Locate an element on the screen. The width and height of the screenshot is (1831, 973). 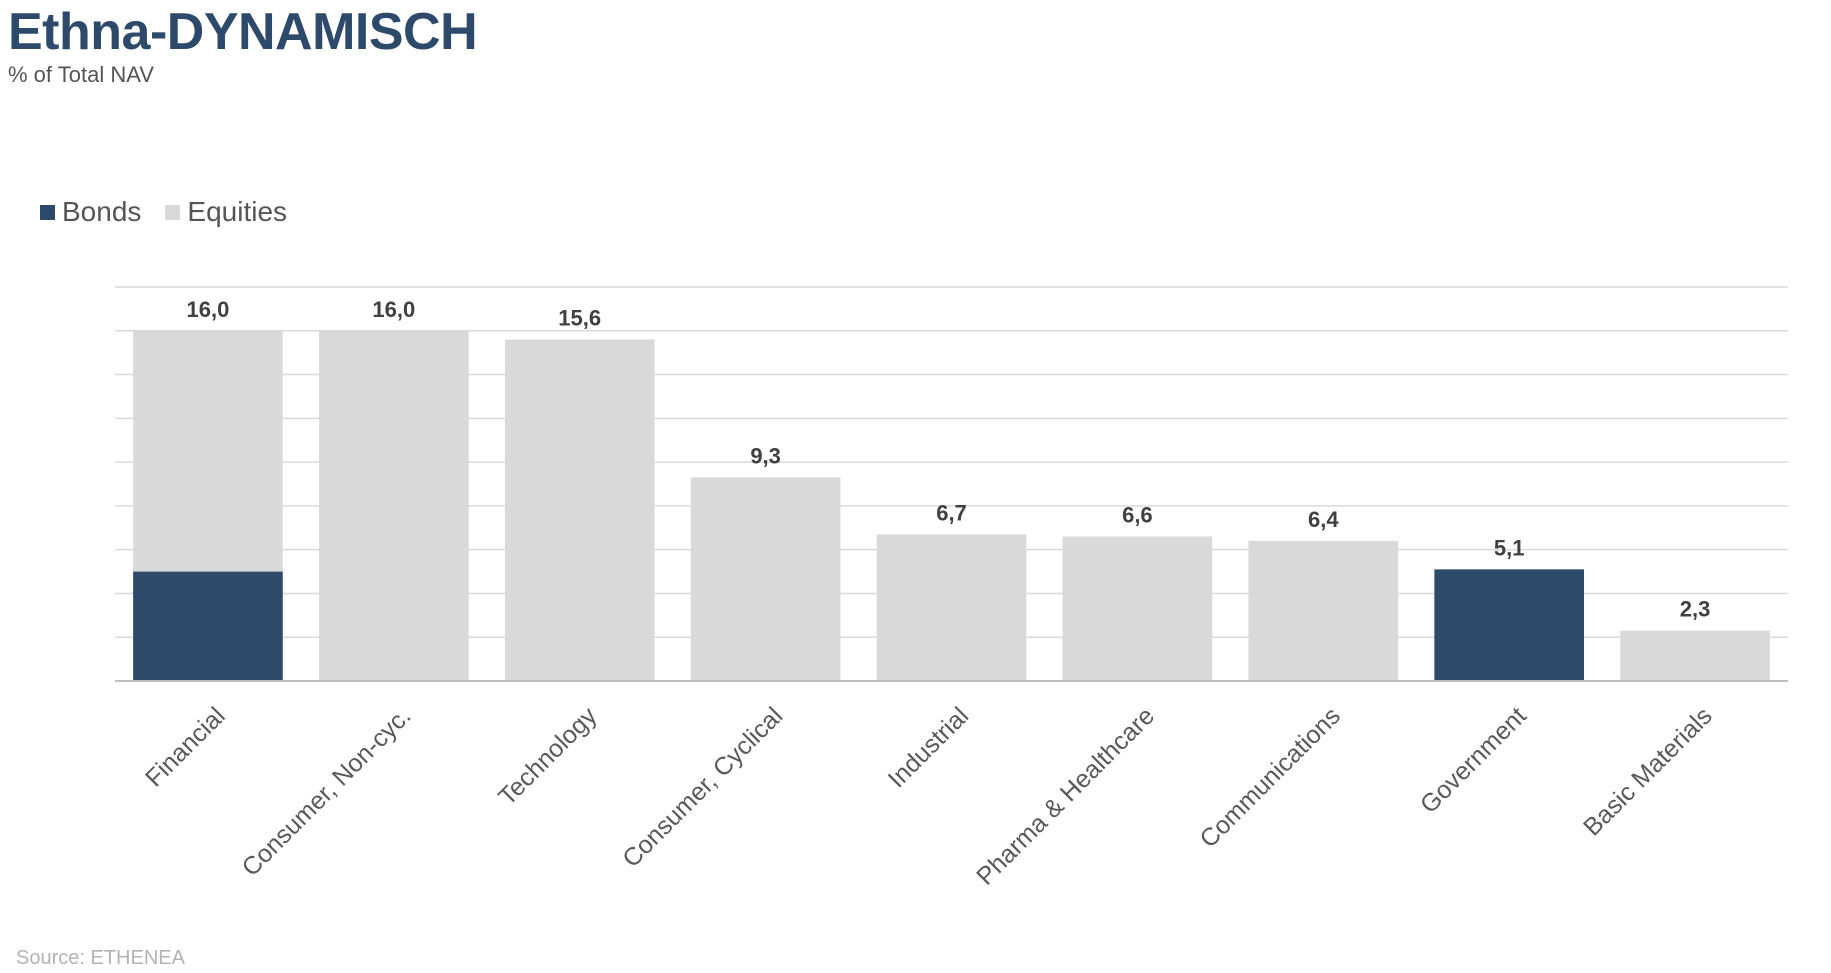
category-label: Government is located at coordinates (1473, 760).